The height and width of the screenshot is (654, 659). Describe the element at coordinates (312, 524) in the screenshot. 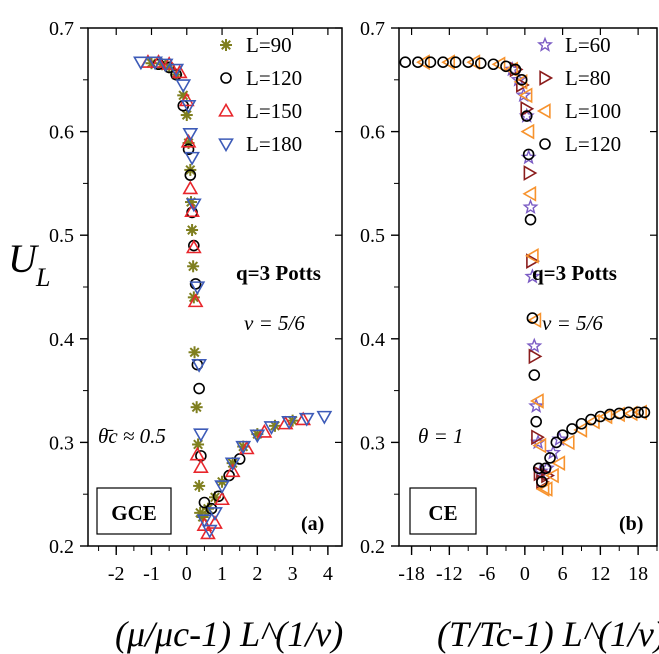

I see `panel-a-label: (a)` at that location.